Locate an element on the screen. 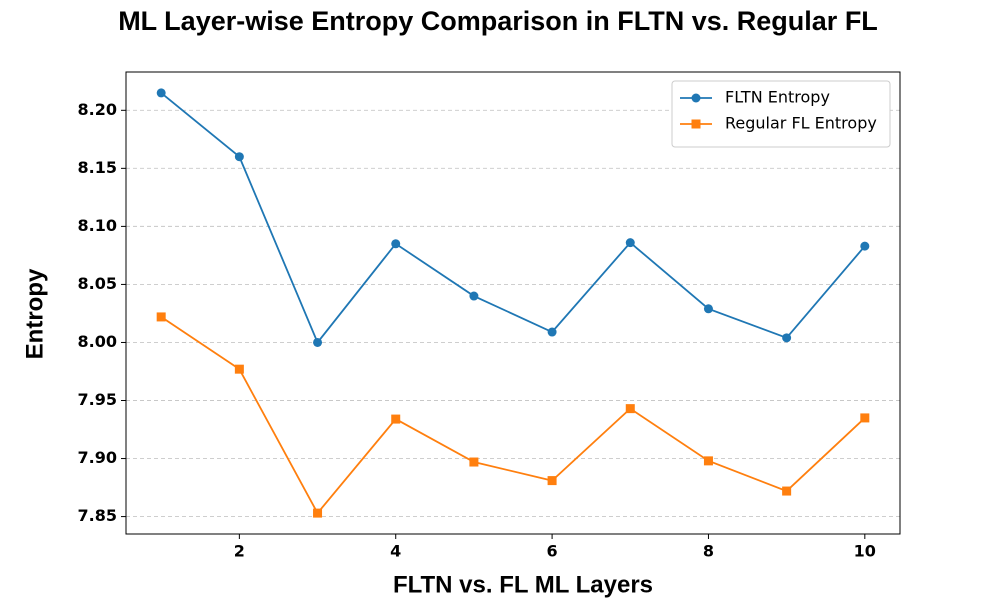 Image resolution: width=1000 pixels, height=600 pixels. legend-label: FLTN Entropy is located at coordinates (777, 97).